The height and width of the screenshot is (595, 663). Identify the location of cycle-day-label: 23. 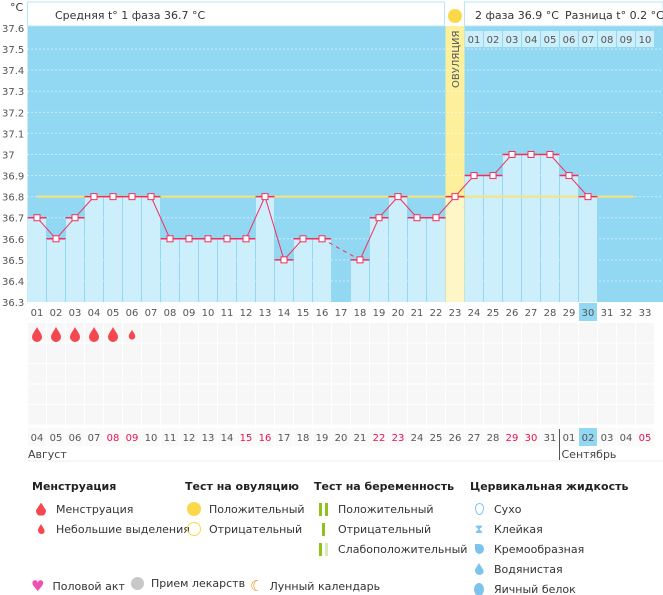
(455, 313).